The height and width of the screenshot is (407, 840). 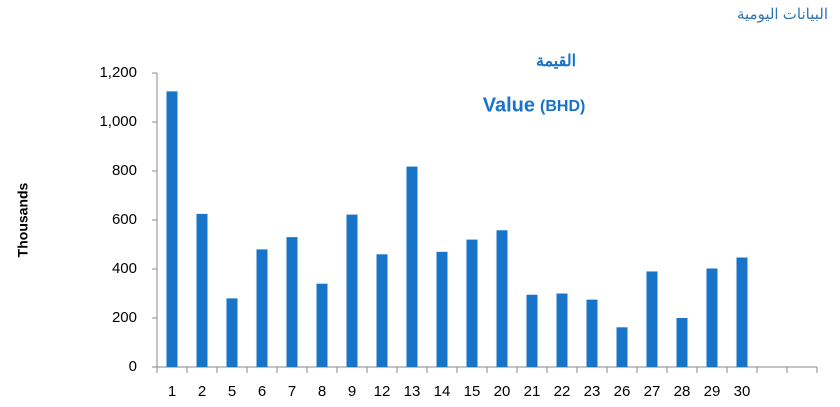 I want to click on x-tick-label: 28, so click(x=682, y=391).